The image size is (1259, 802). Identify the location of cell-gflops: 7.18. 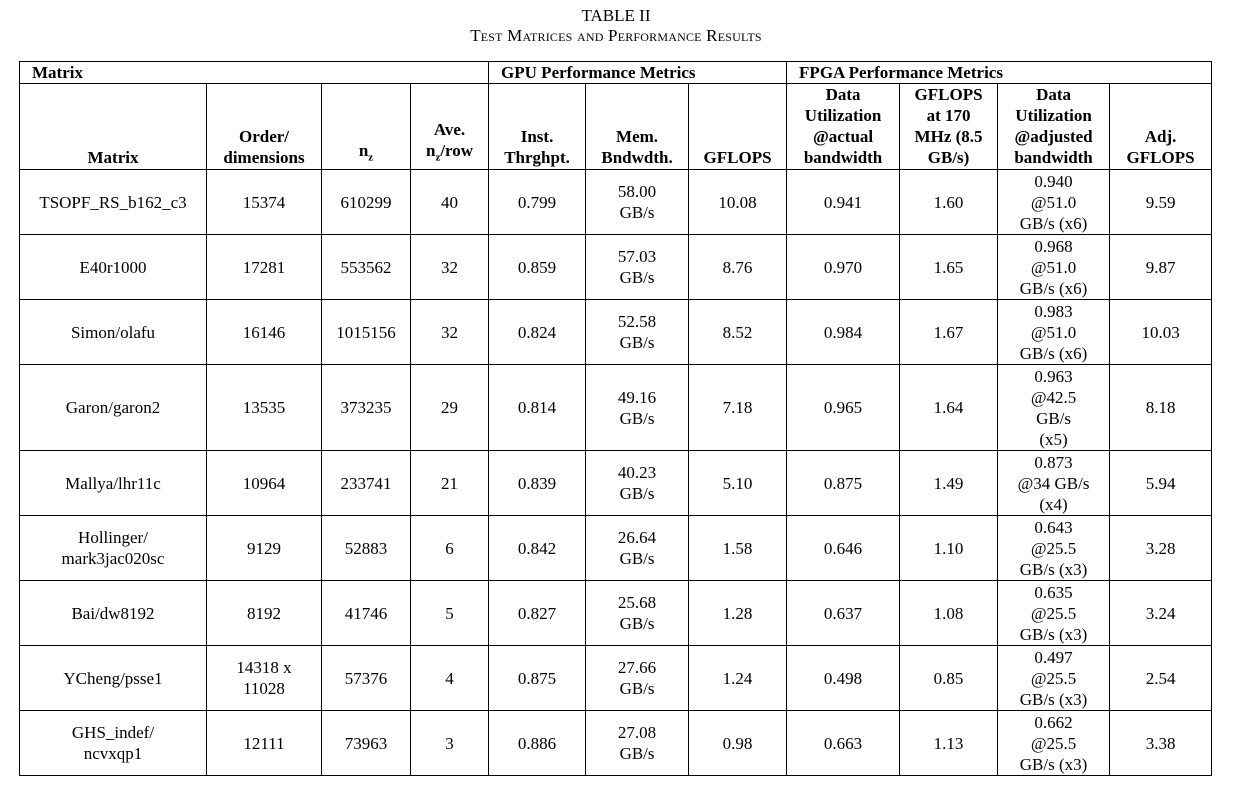
(738, 407).